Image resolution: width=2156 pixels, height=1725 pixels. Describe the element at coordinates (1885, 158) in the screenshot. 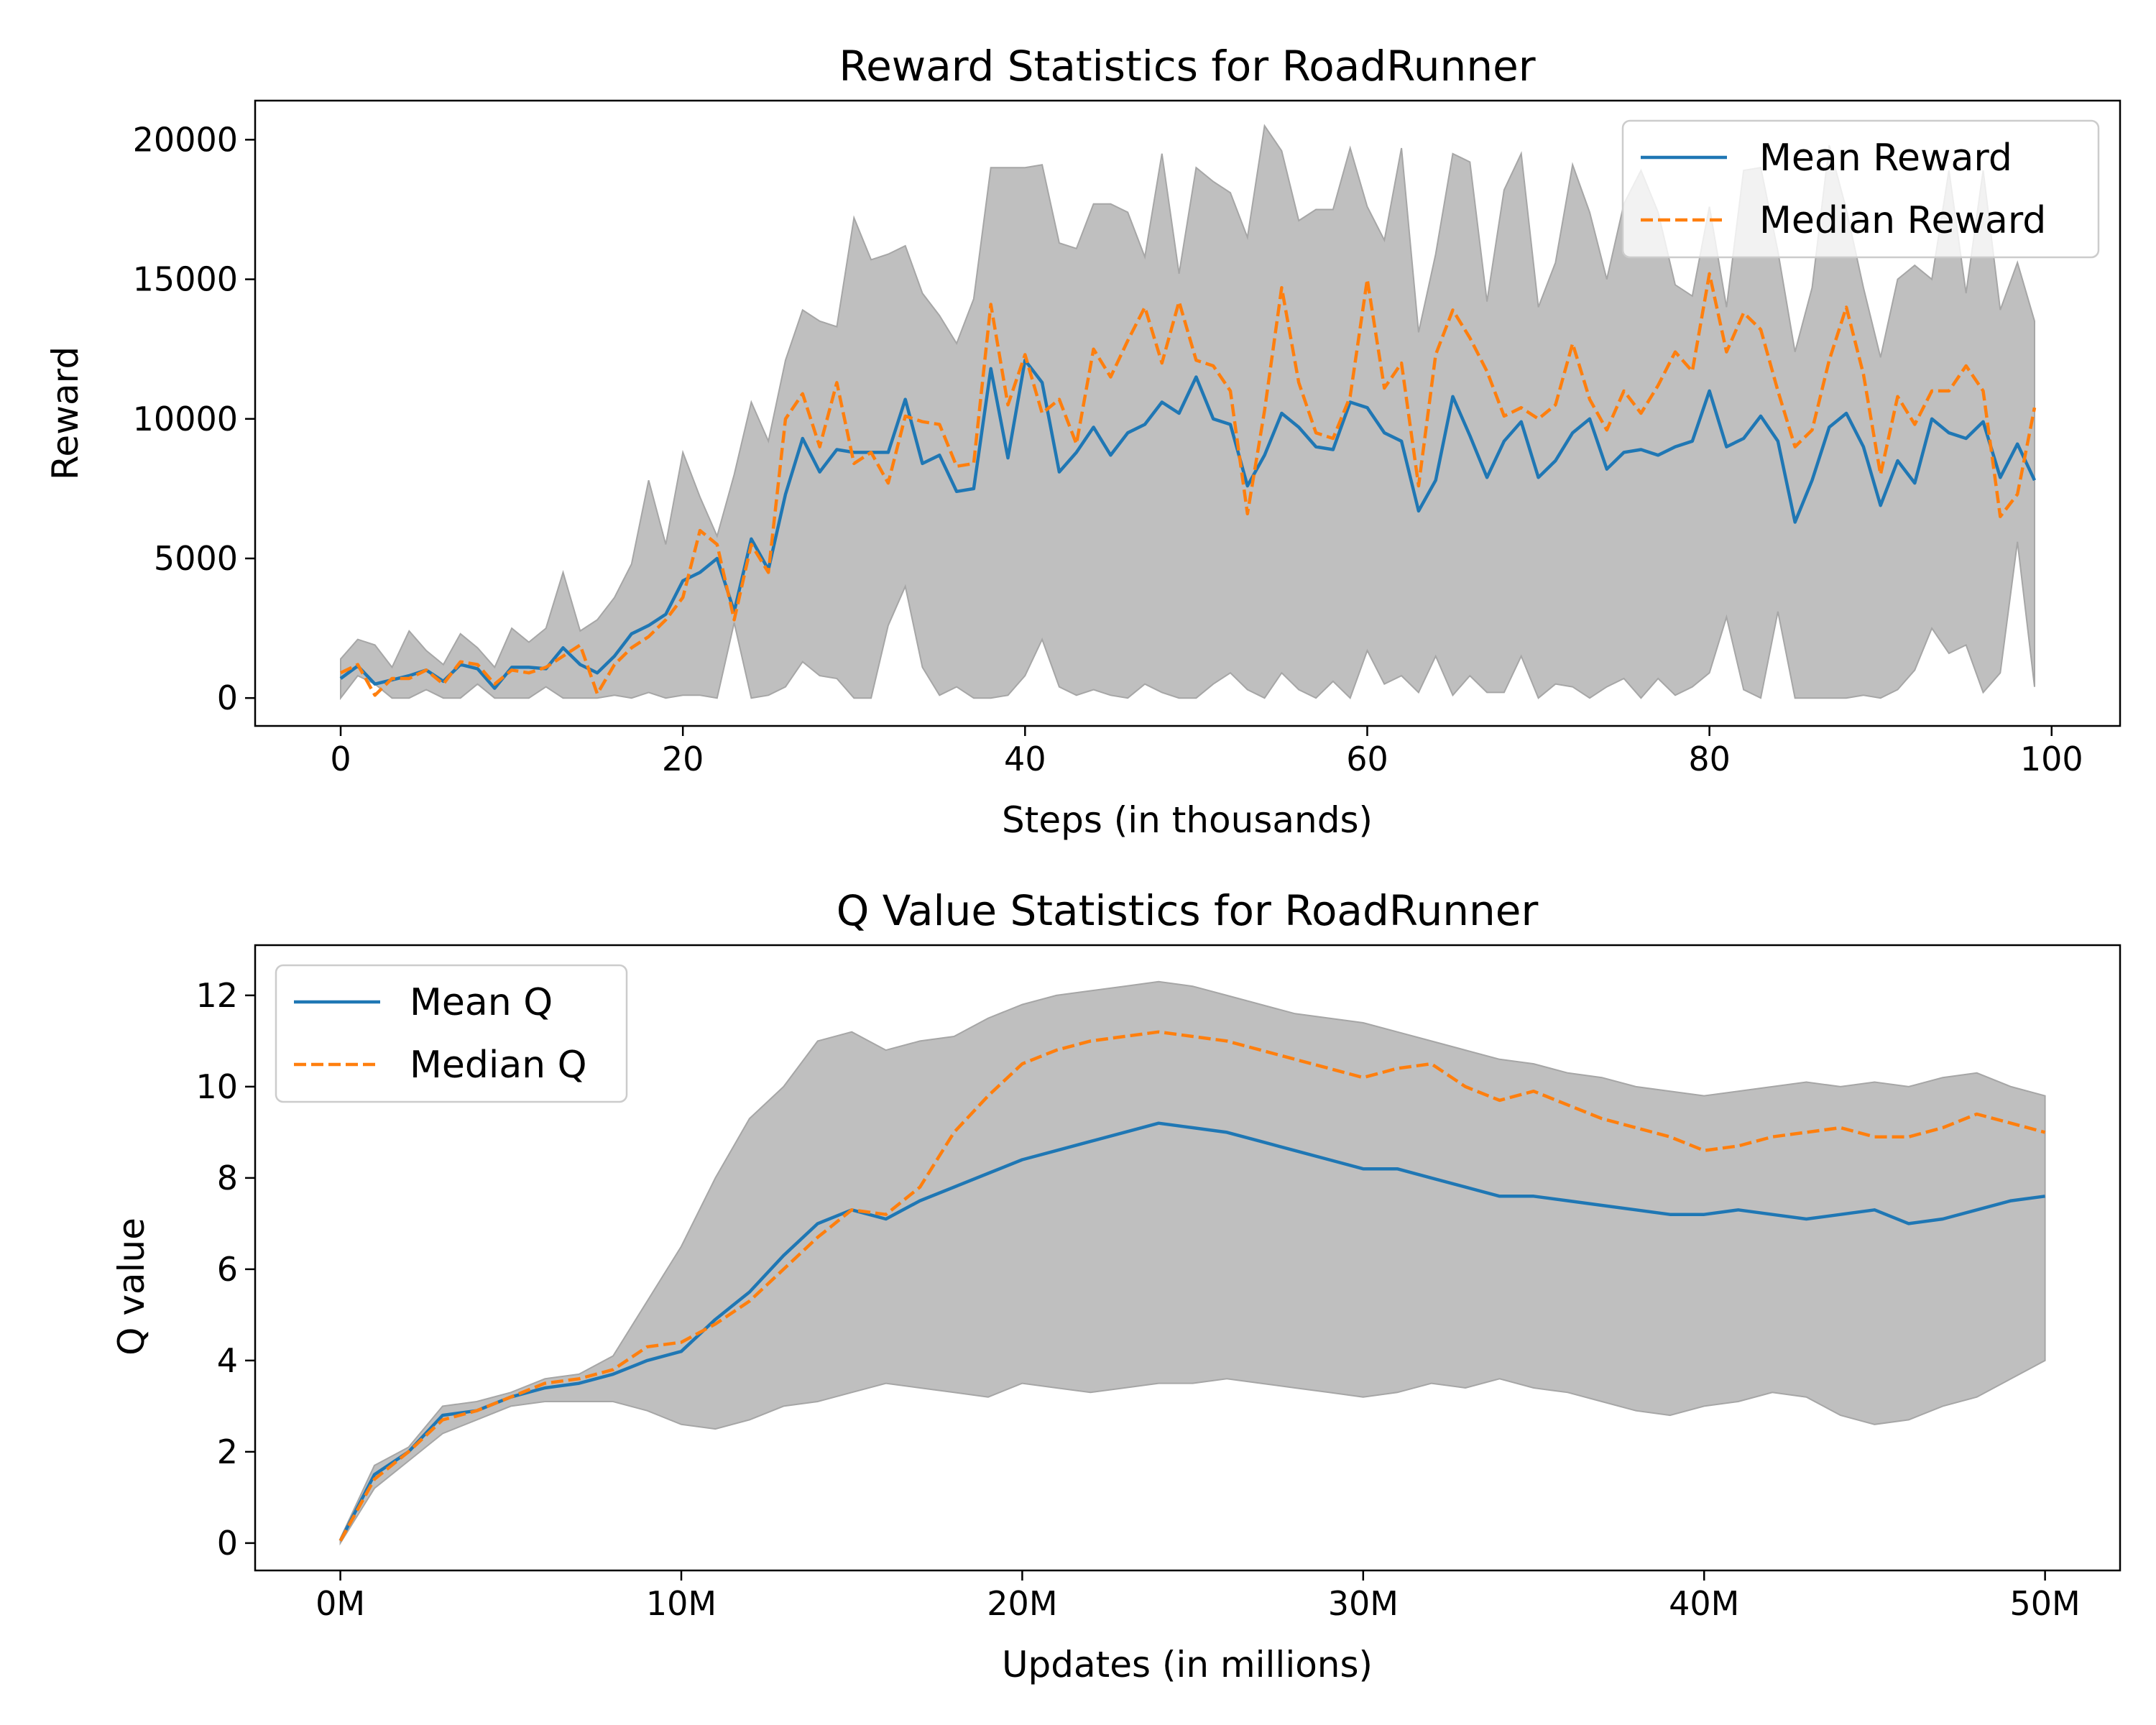

I see `legend-mean-reward-label: Mean Reward` at that location.